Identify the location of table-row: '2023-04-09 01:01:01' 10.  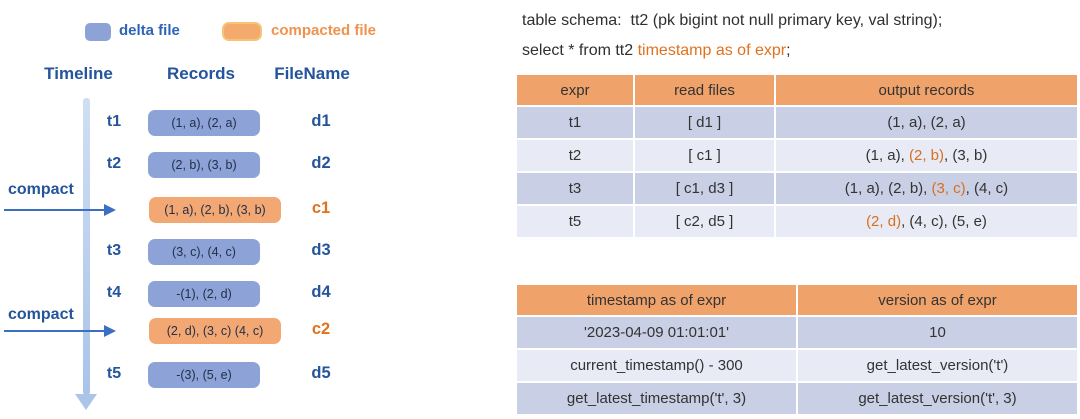
(797, 332).